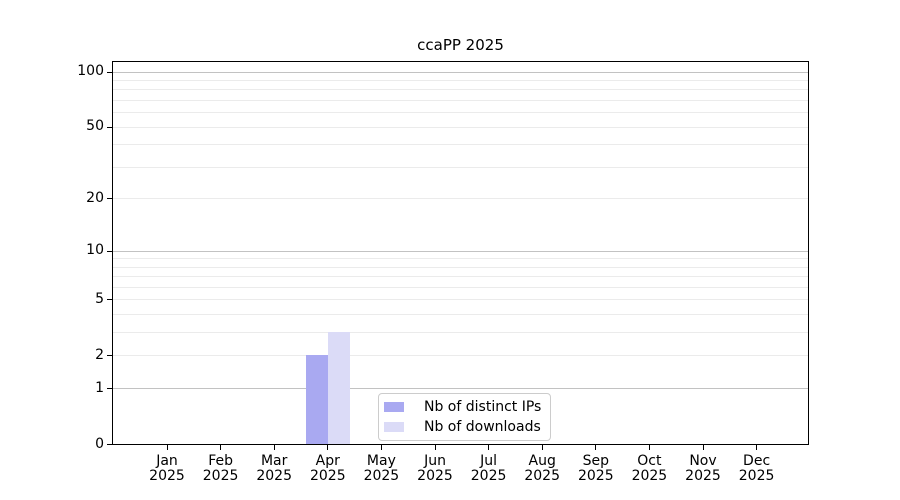 This screenshot has height=500, width=900. I want to click on x-label-month: Apr, so click(327, 461).